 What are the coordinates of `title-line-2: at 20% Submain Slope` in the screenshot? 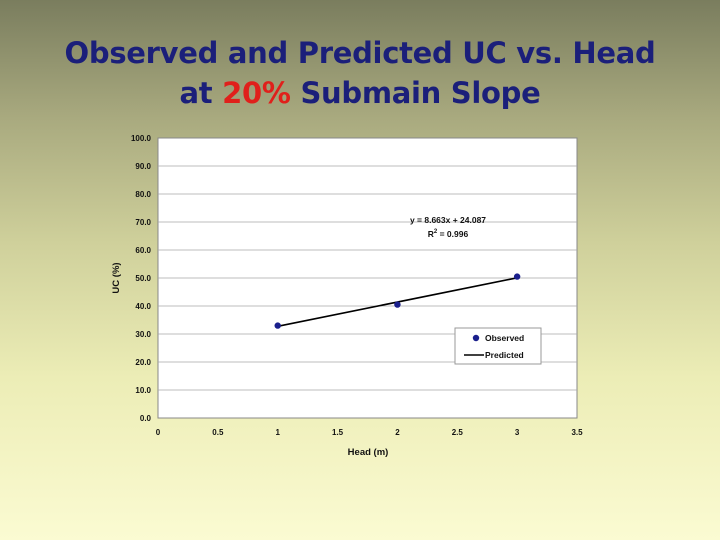 It's located at (360, 93).